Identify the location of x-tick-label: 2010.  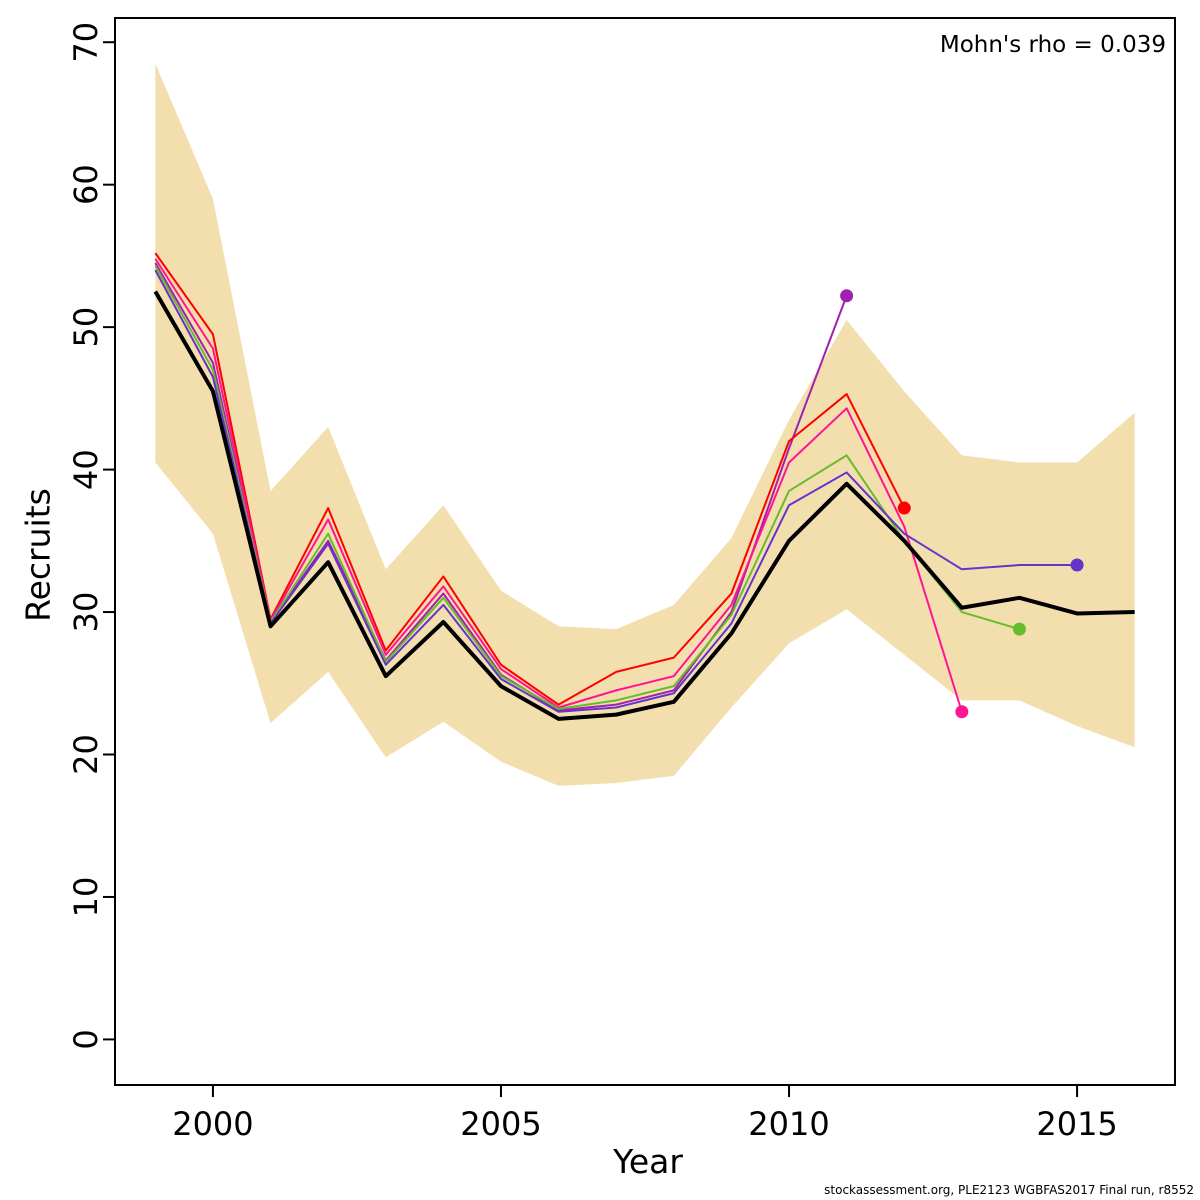
(788, 1124).